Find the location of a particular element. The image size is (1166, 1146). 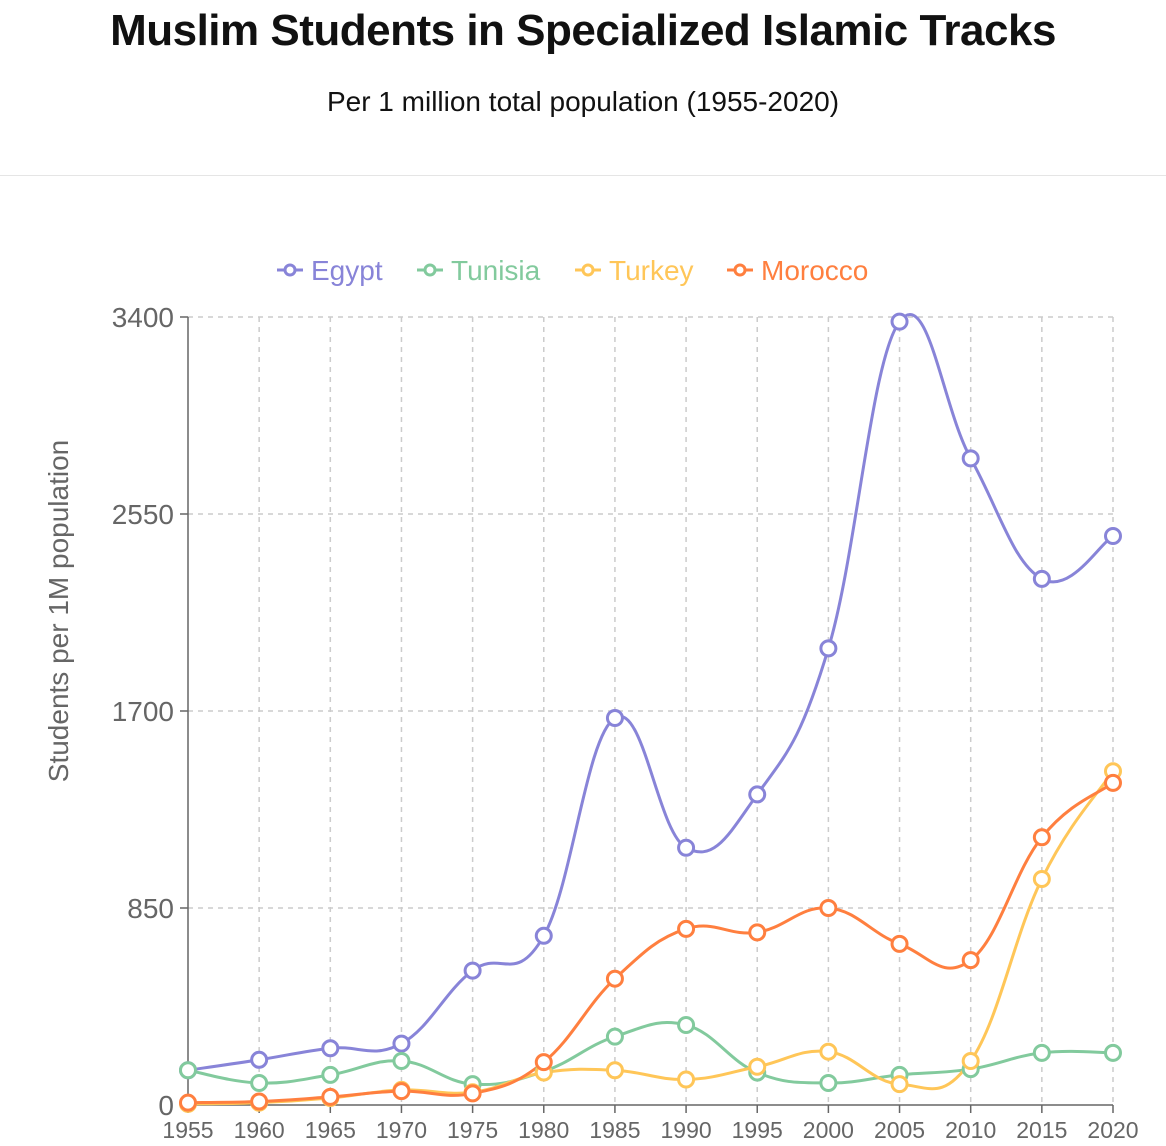

y-tick-label: 850 is located at coordinates (150, 908).